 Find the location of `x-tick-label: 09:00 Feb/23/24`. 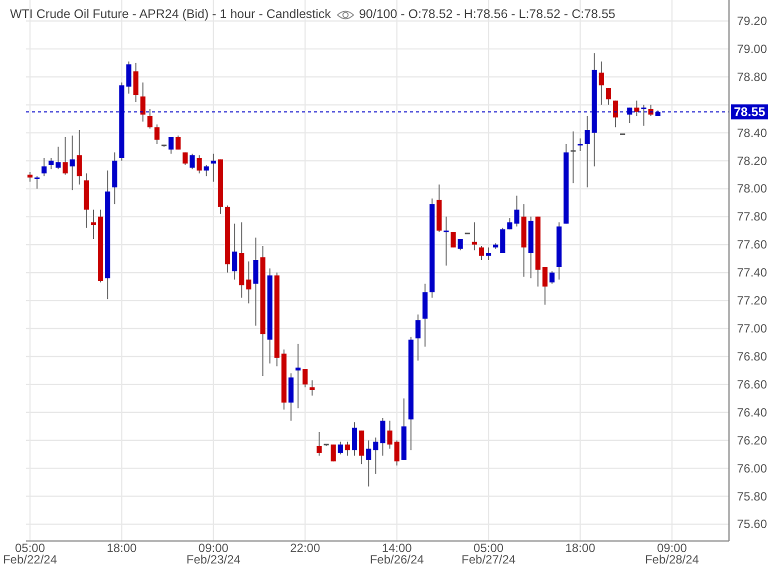

x-tick-label: 09:00 Feb/23/24 is located at coordinates (213, 553).